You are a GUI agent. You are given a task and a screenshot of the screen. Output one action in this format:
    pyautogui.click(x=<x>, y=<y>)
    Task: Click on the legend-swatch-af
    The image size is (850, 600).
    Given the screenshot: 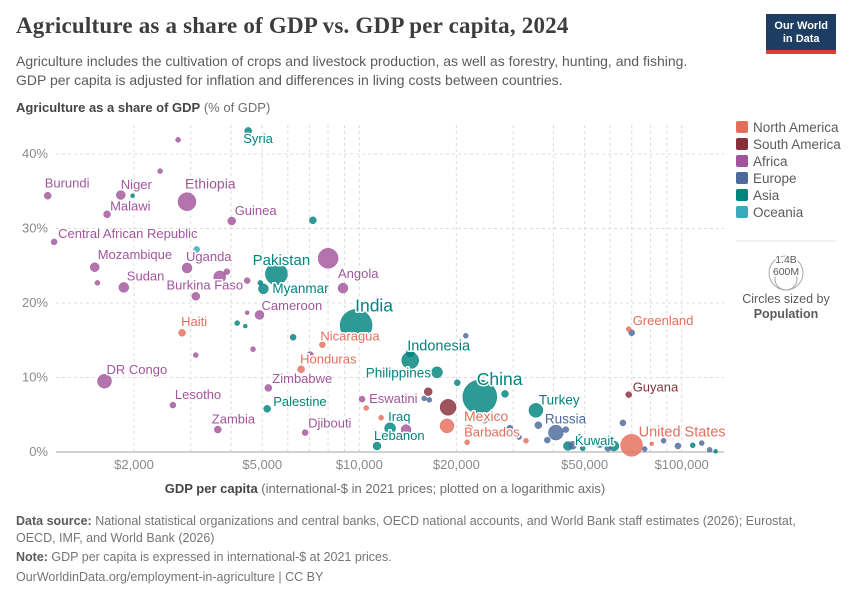 What is the action you would take?
    pyautogui.click(x=742, y=161)
    